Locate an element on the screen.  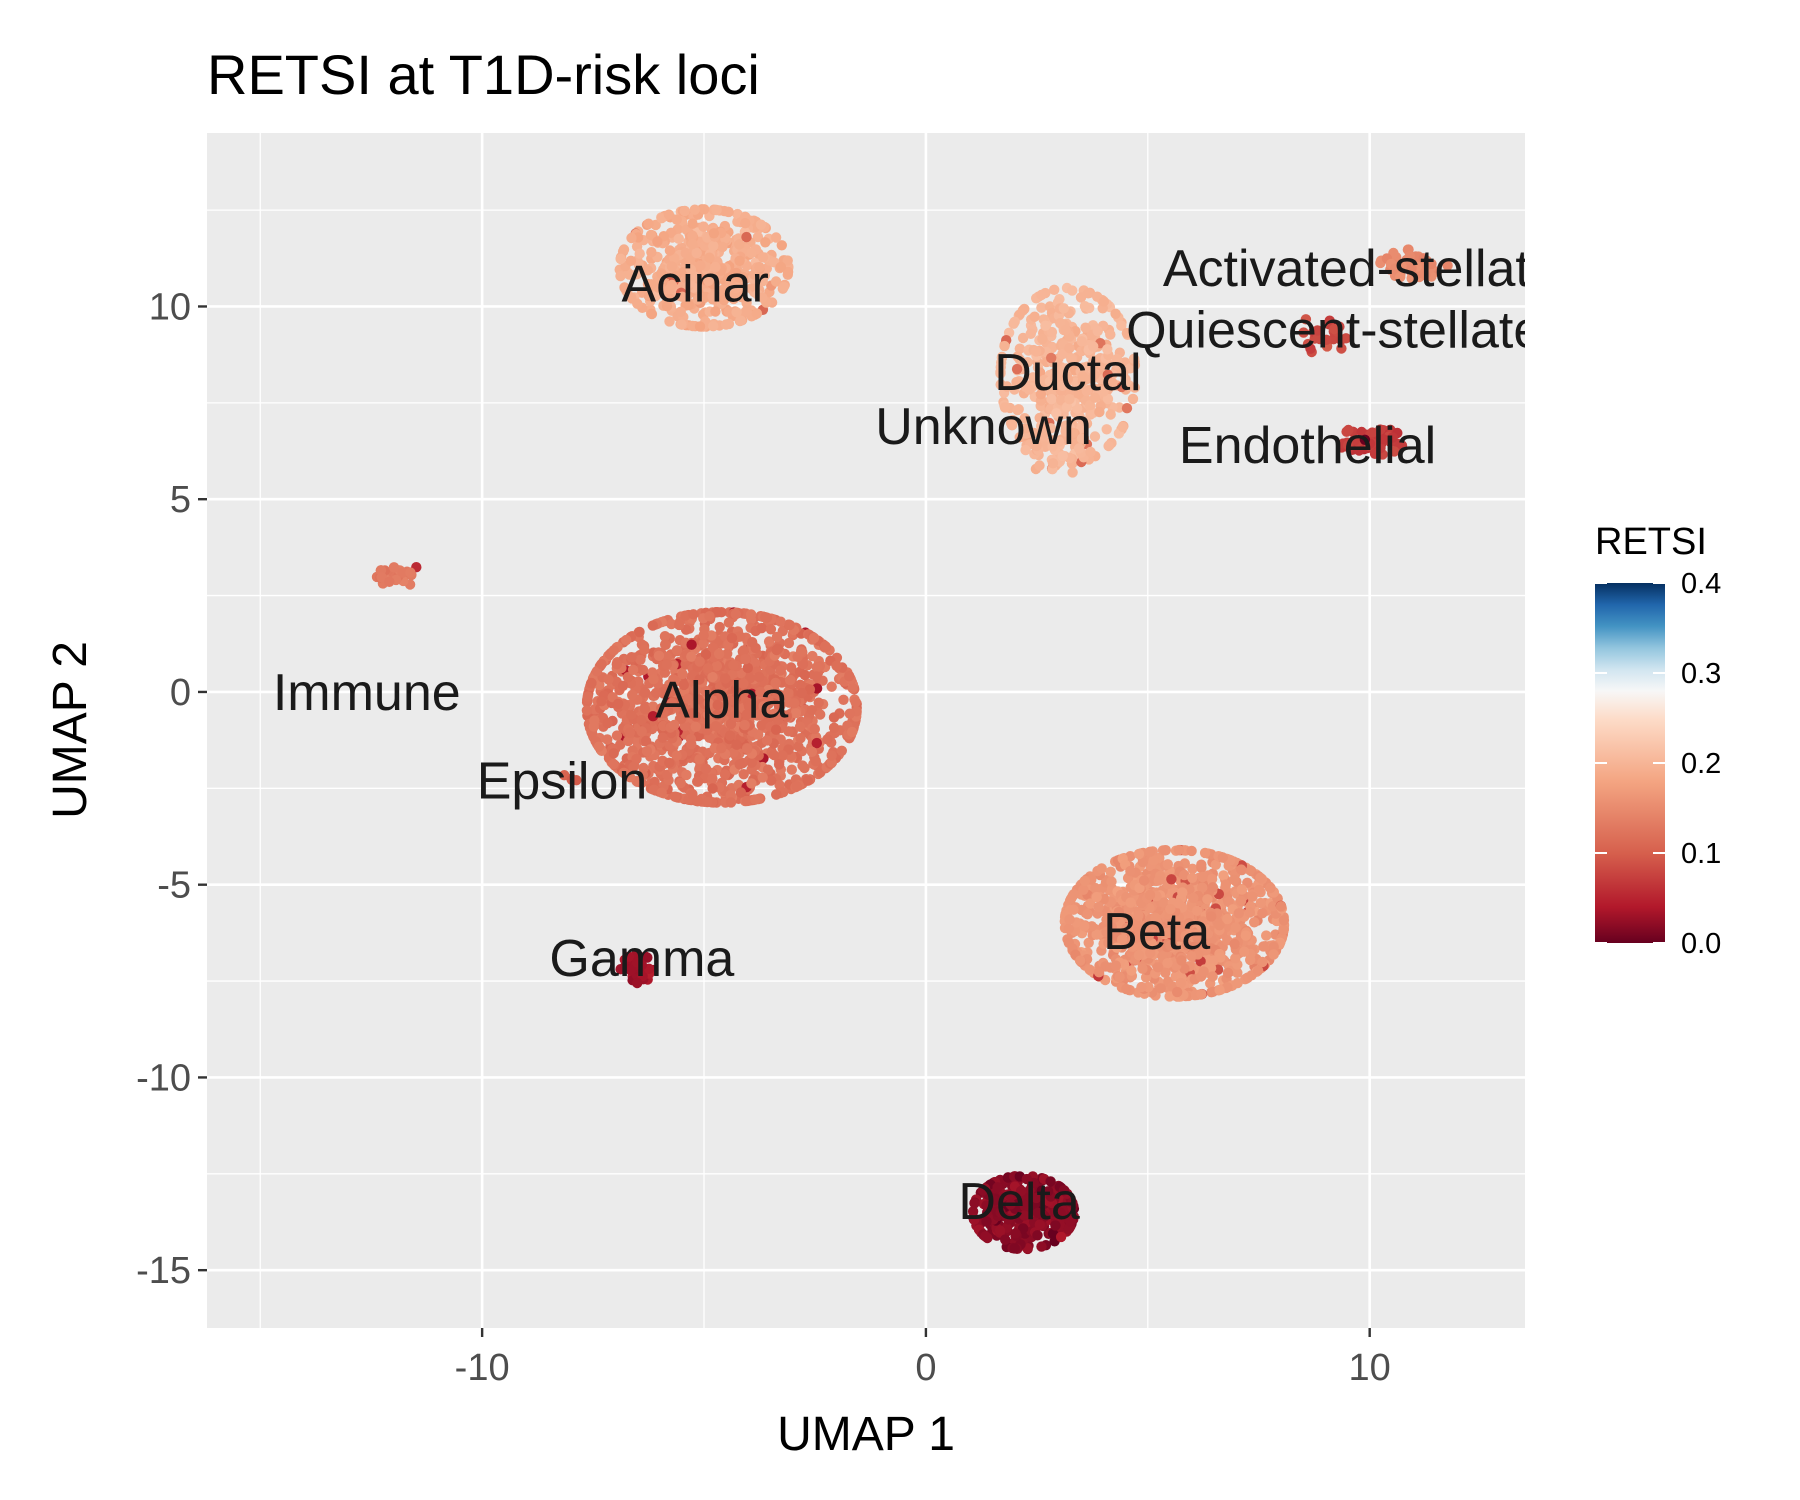
colorbar-tick-label: 0.3 is located at coordinates (1701, 674).